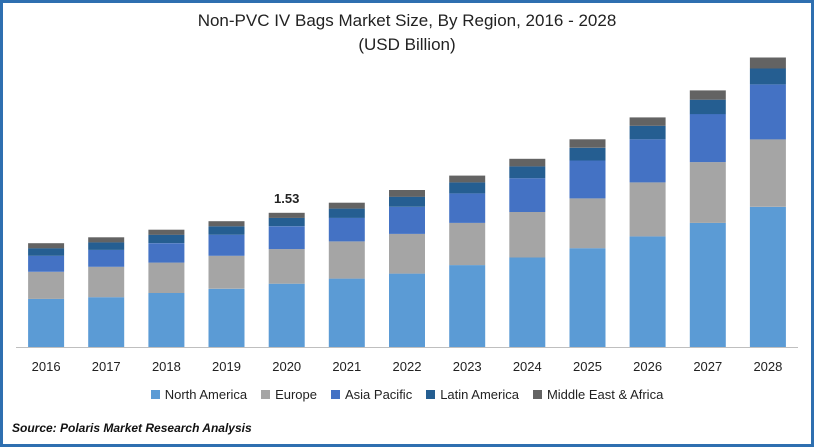 The image size is (814, 447). Describe the element at coordinates (467, 188) in the screenshot. I see `bar-segment-2023-latin-america` at that location.